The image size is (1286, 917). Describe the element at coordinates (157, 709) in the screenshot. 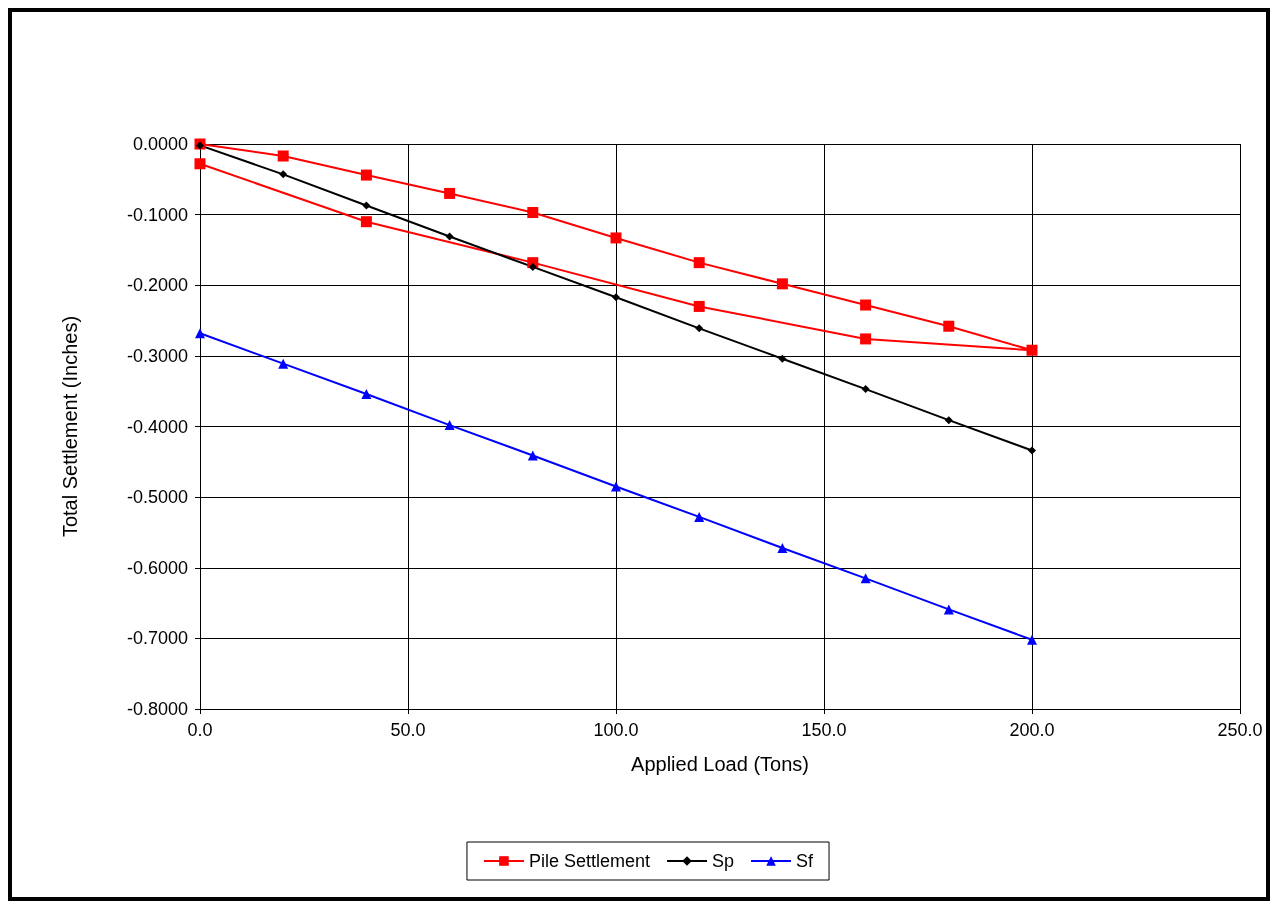

I see `y-tick-label: -0.8000` at that location.